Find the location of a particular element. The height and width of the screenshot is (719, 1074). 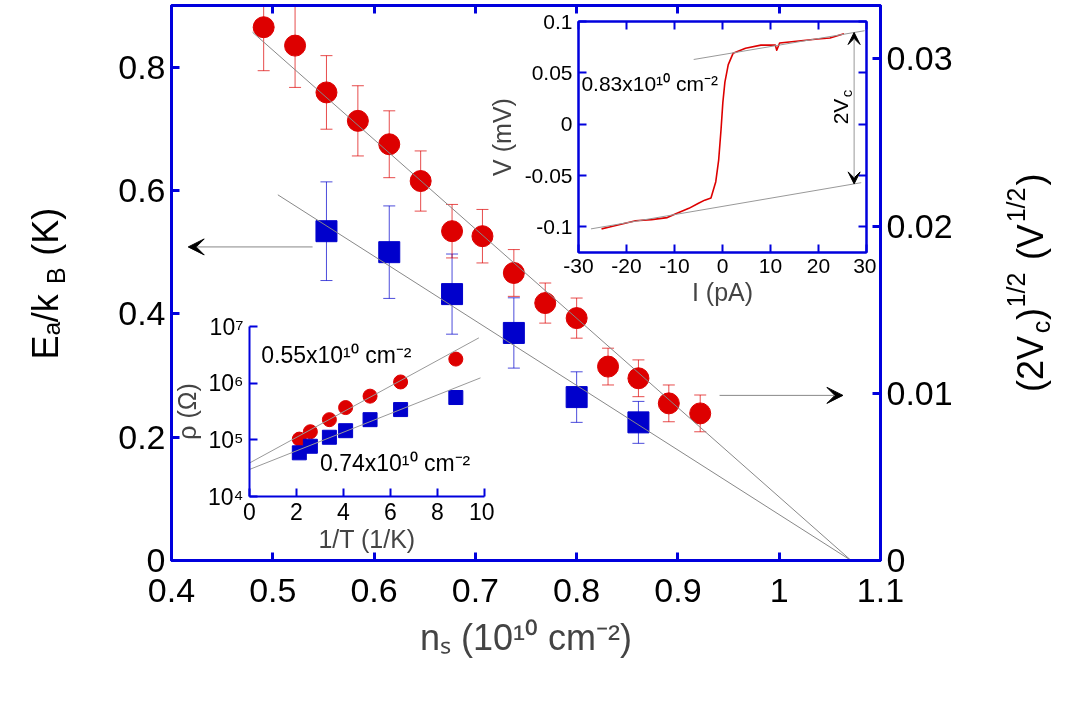

x-tick-label: 0.6 is located at coordinates (374, 589).